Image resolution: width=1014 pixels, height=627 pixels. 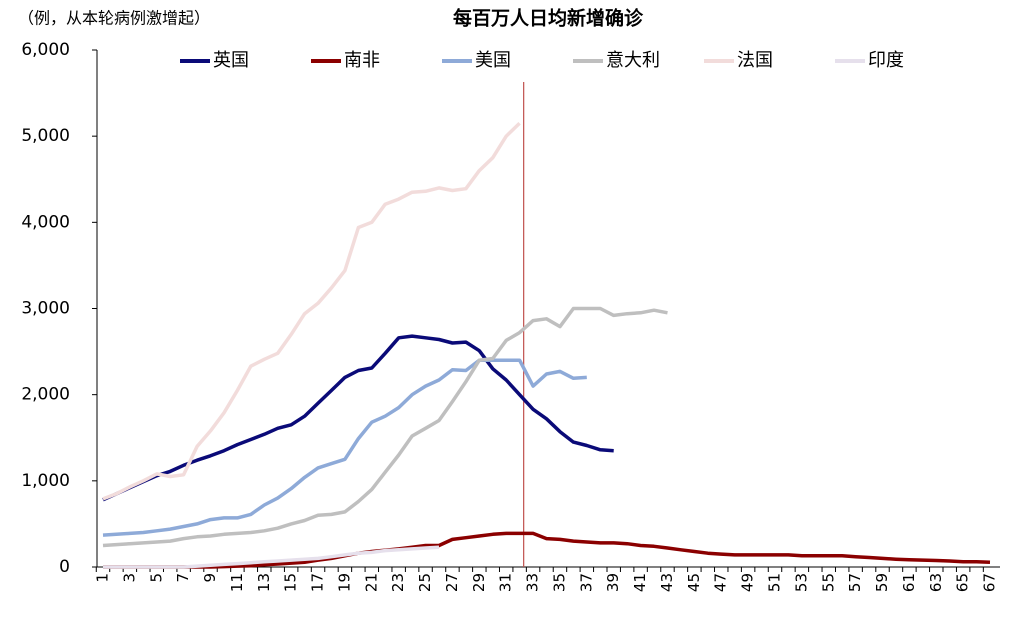 What do you see at coordinates (667, 582) in the screenshot?
I see `x-tick-label: 43` at bounding box center [667, 582].